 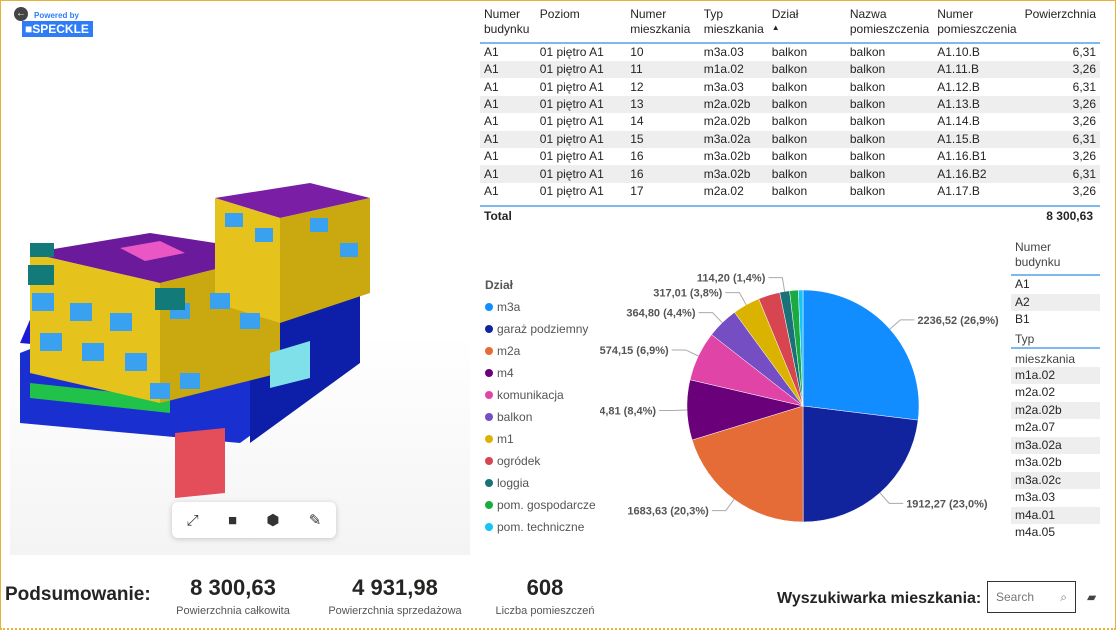 I want to click on eraser-icon: ▰, so click(x=1092, y=597).